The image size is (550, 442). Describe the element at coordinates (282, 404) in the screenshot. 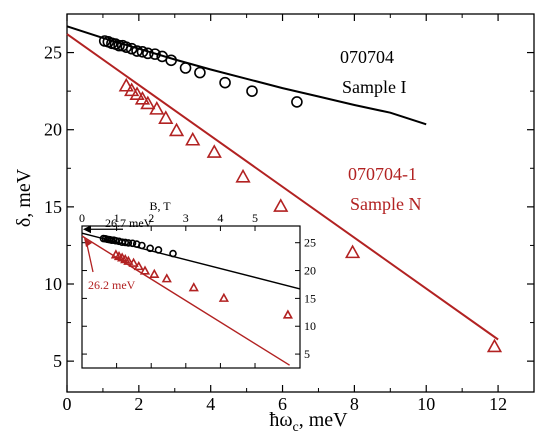

I see `x-tick-label: 6` at that location.